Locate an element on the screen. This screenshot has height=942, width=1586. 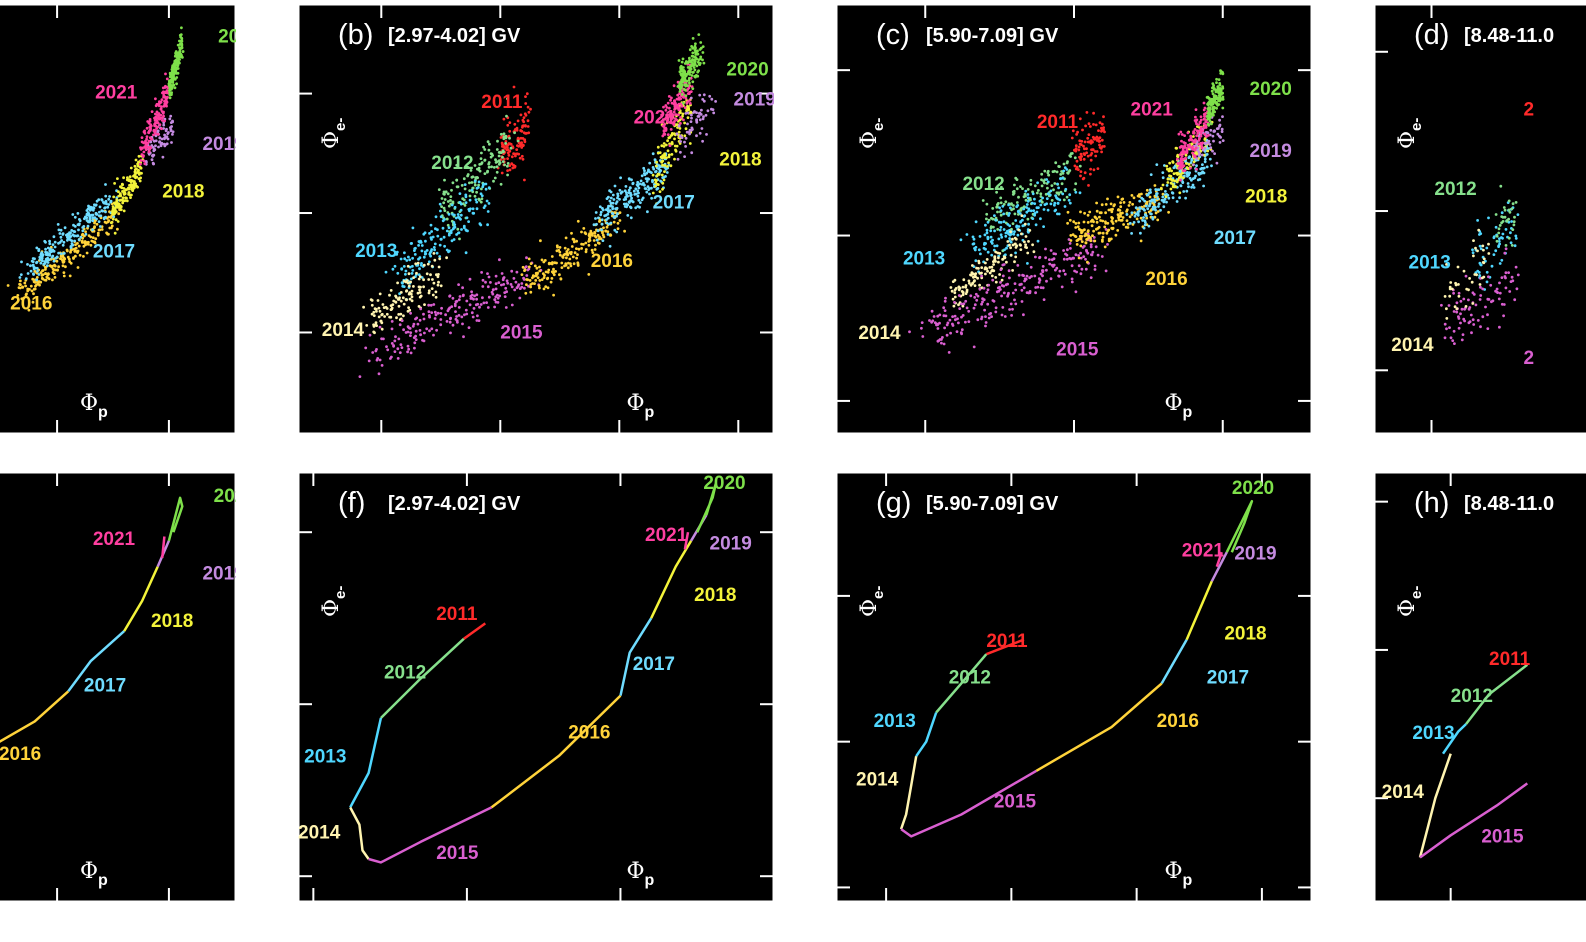
series-line-2015 is located at coordinates (1474, 820).